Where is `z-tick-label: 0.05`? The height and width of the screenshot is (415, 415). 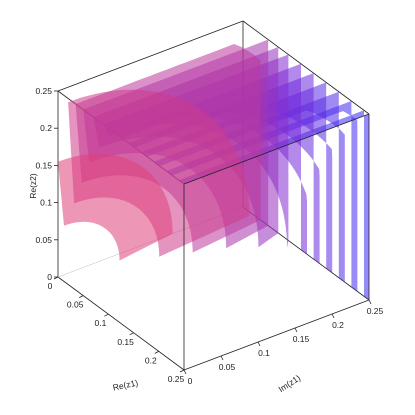 z-tick-label: 0.05 is located at coordinates (43, 240).